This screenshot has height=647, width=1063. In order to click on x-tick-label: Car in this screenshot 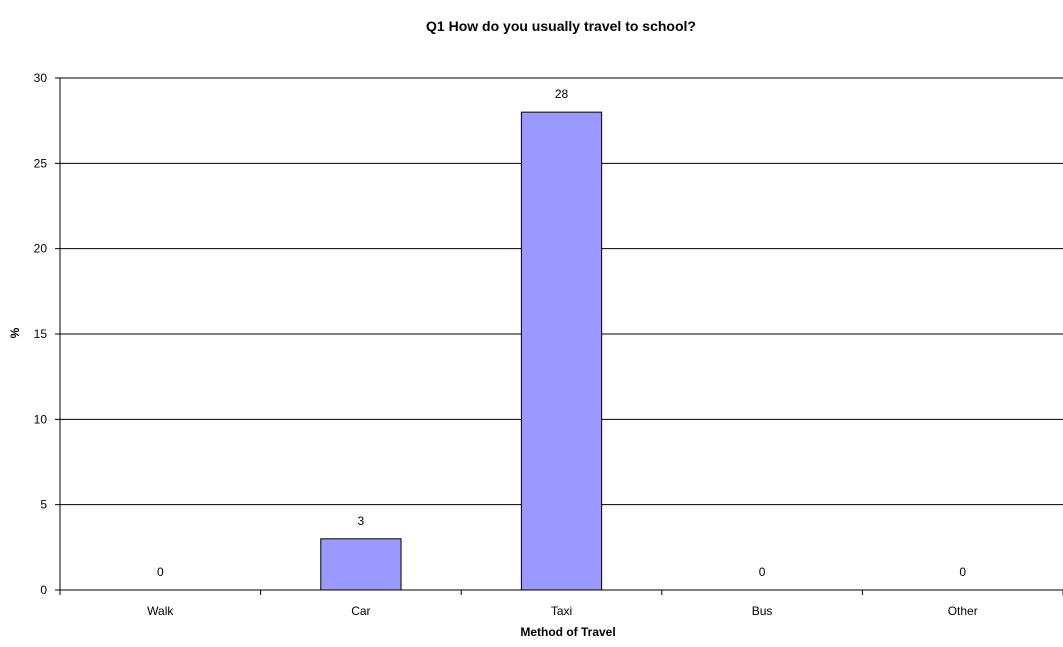, I will do `click(360, 611)`.